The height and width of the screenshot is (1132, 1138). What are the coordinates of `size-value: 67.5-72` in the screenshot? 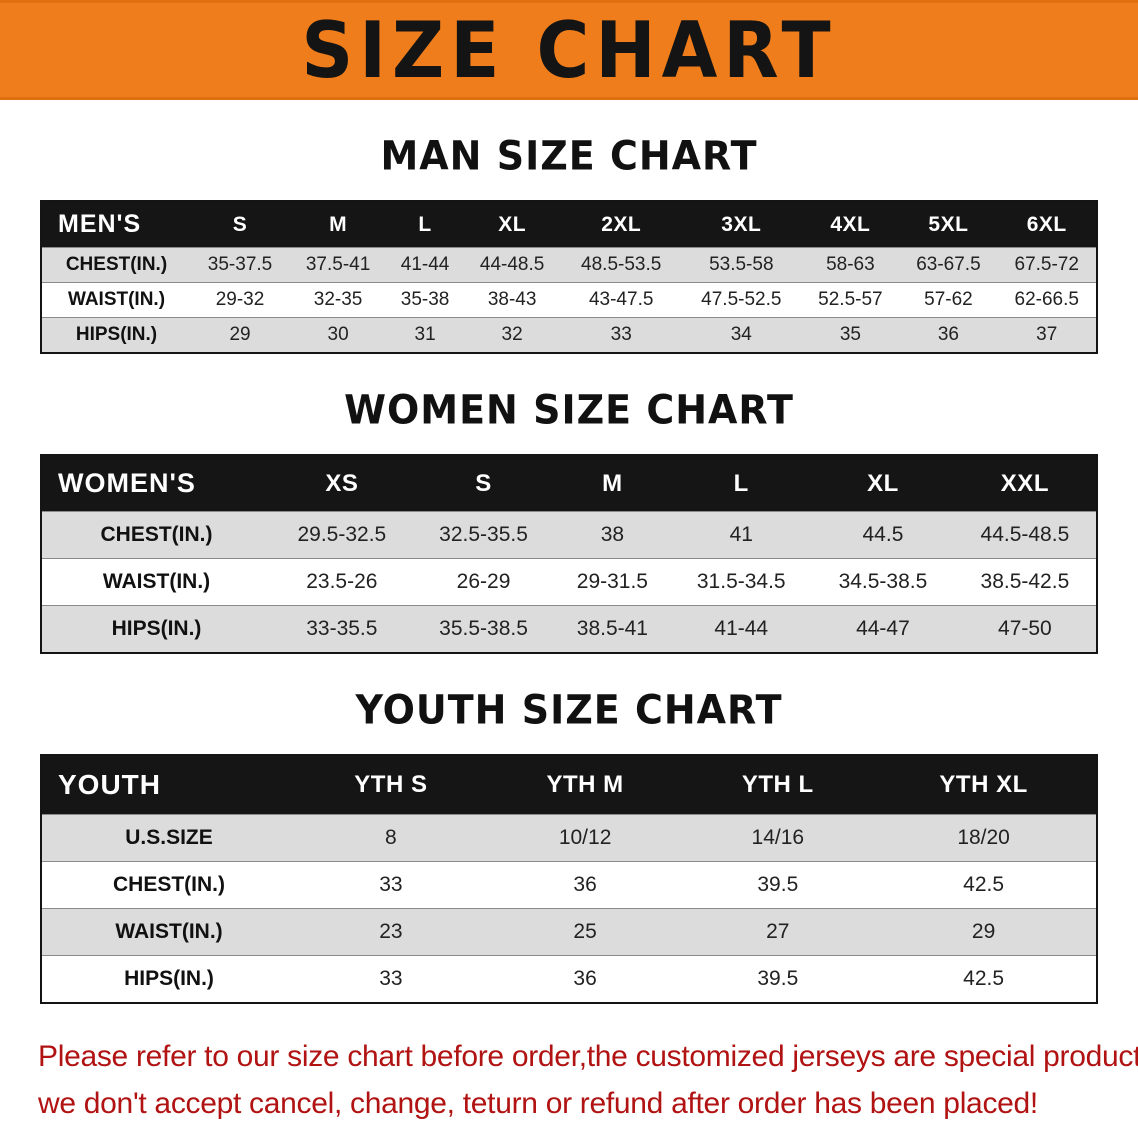 It's located at (1047, 265).